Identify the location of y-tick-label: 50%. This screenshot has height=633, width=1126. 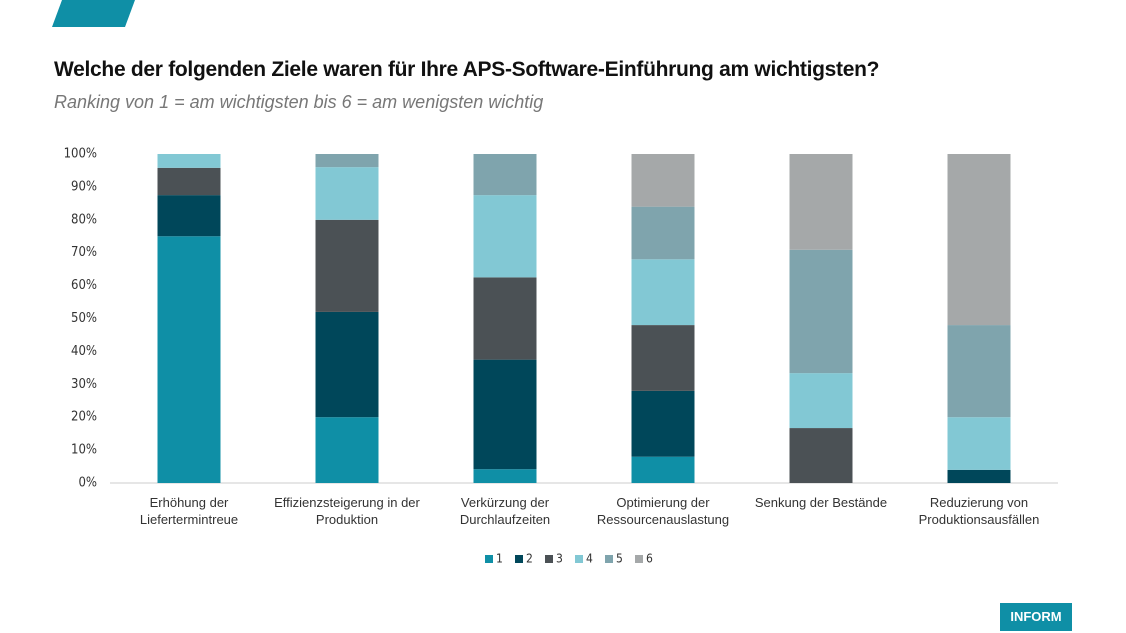
(84, 318).